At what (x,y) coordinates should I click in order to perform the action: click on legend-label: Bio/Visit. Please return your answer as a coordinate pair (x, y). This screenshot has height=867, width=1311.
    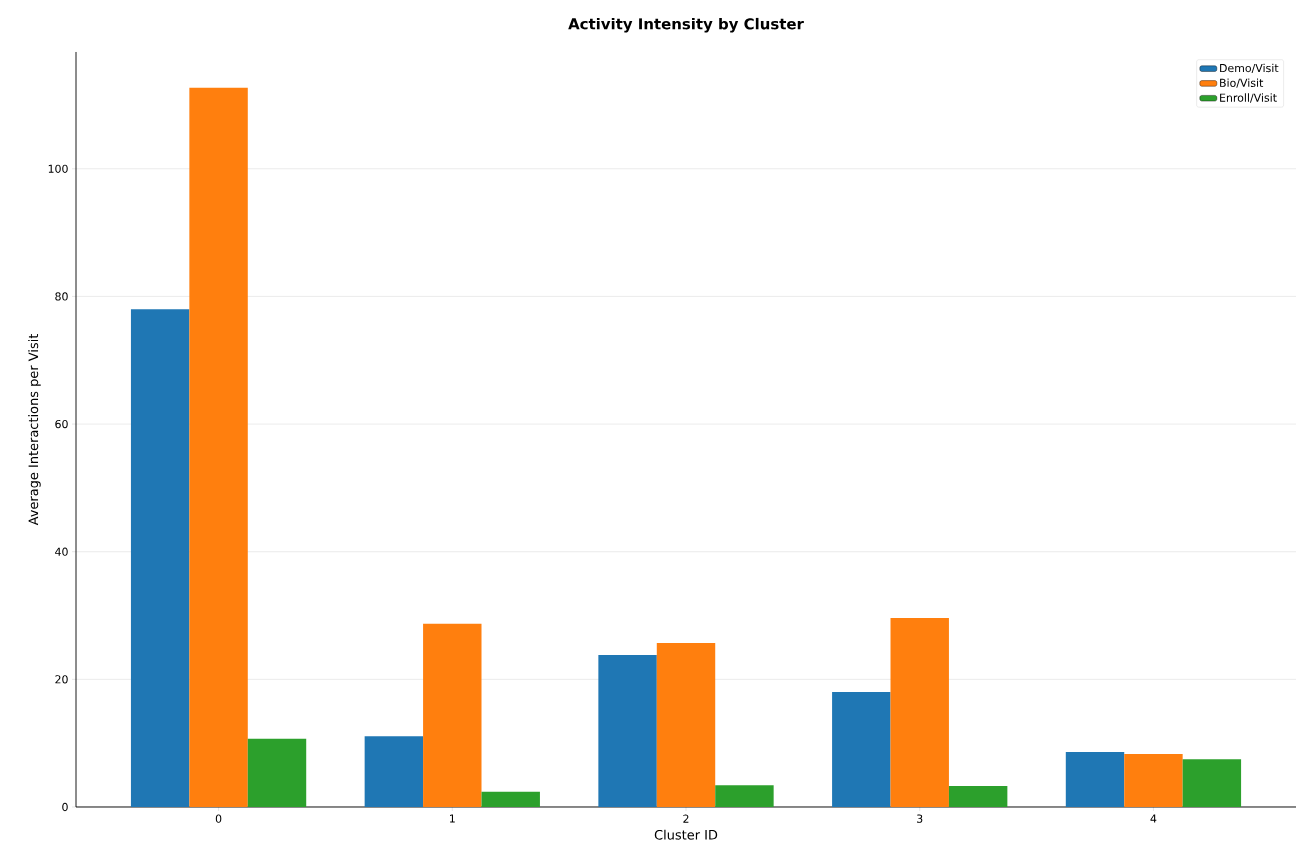
    Looking at the image, I should click on (1242, 83).